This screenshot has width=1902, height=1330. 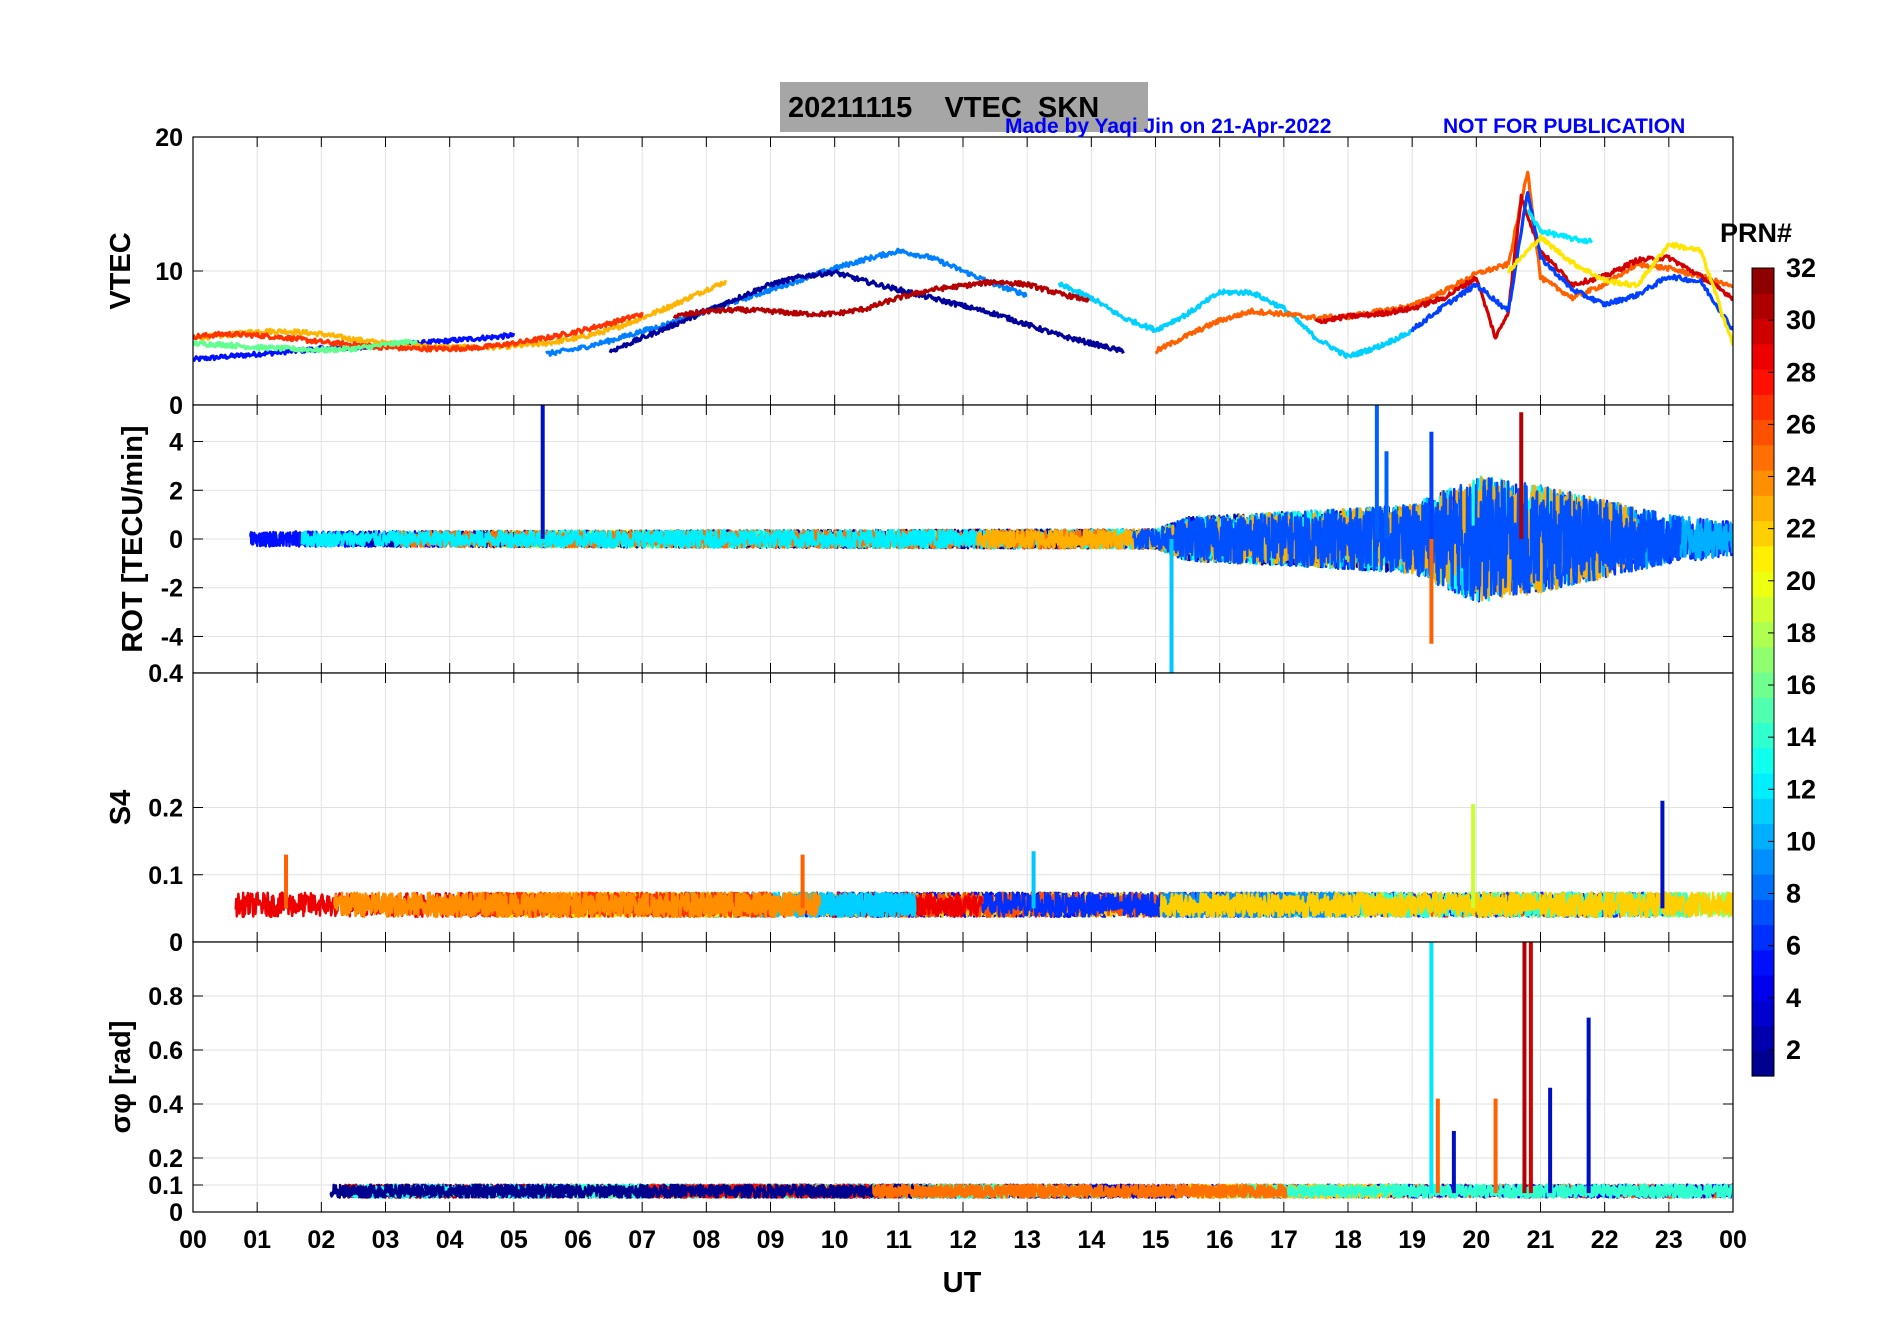 I want to click on x-tick-label: 02, so click(x=321, y=1240).